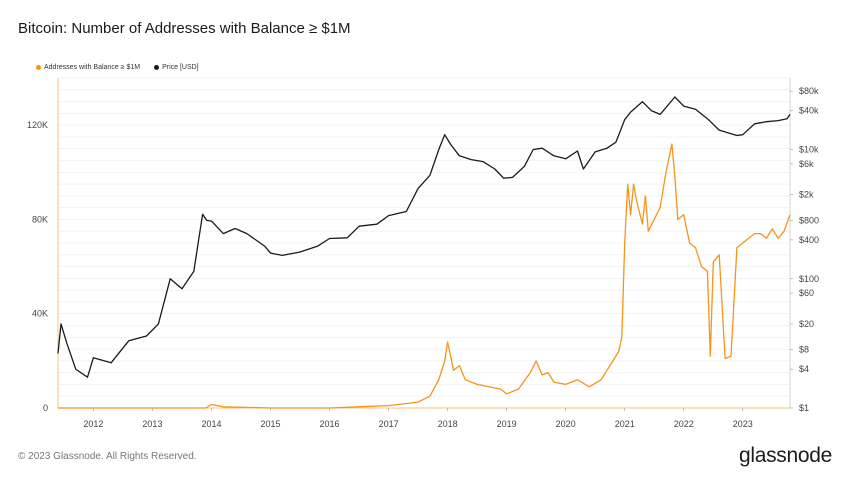  Describe the element at coordinates (804, 350) in the screenshot. I see `y-right-tick-label: $8` at that location.